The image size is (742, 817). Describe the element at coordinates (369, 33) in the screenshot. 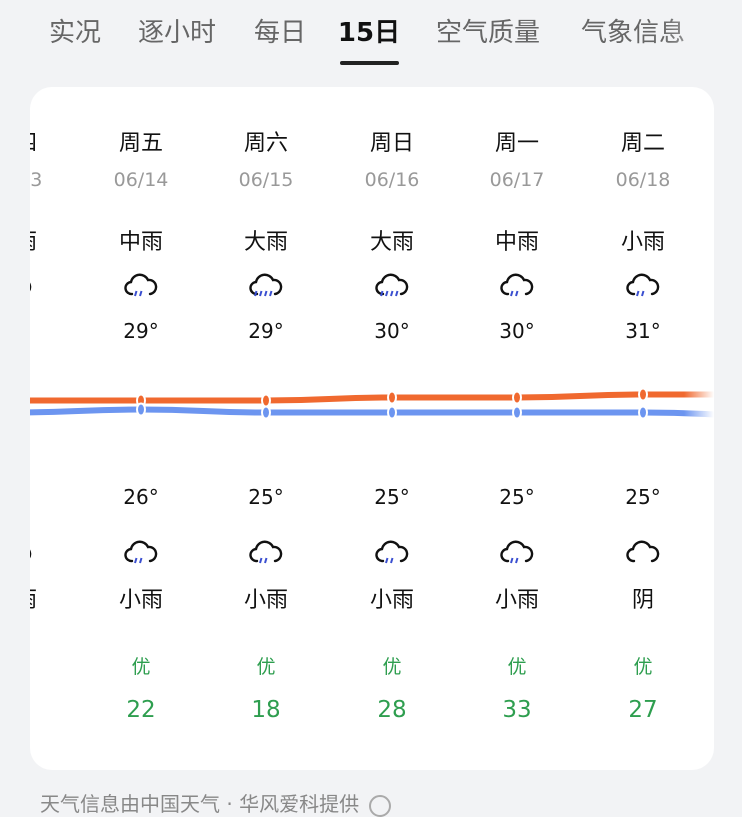

I see `tab-15-day: 15日` at that location.